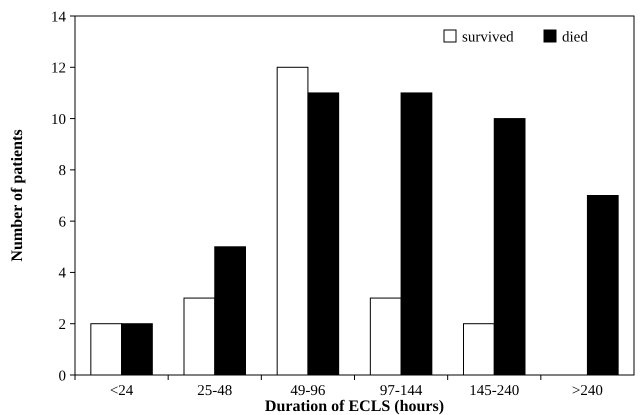  I want to click on y-axis-title: Number of patients, so click(17, 195).